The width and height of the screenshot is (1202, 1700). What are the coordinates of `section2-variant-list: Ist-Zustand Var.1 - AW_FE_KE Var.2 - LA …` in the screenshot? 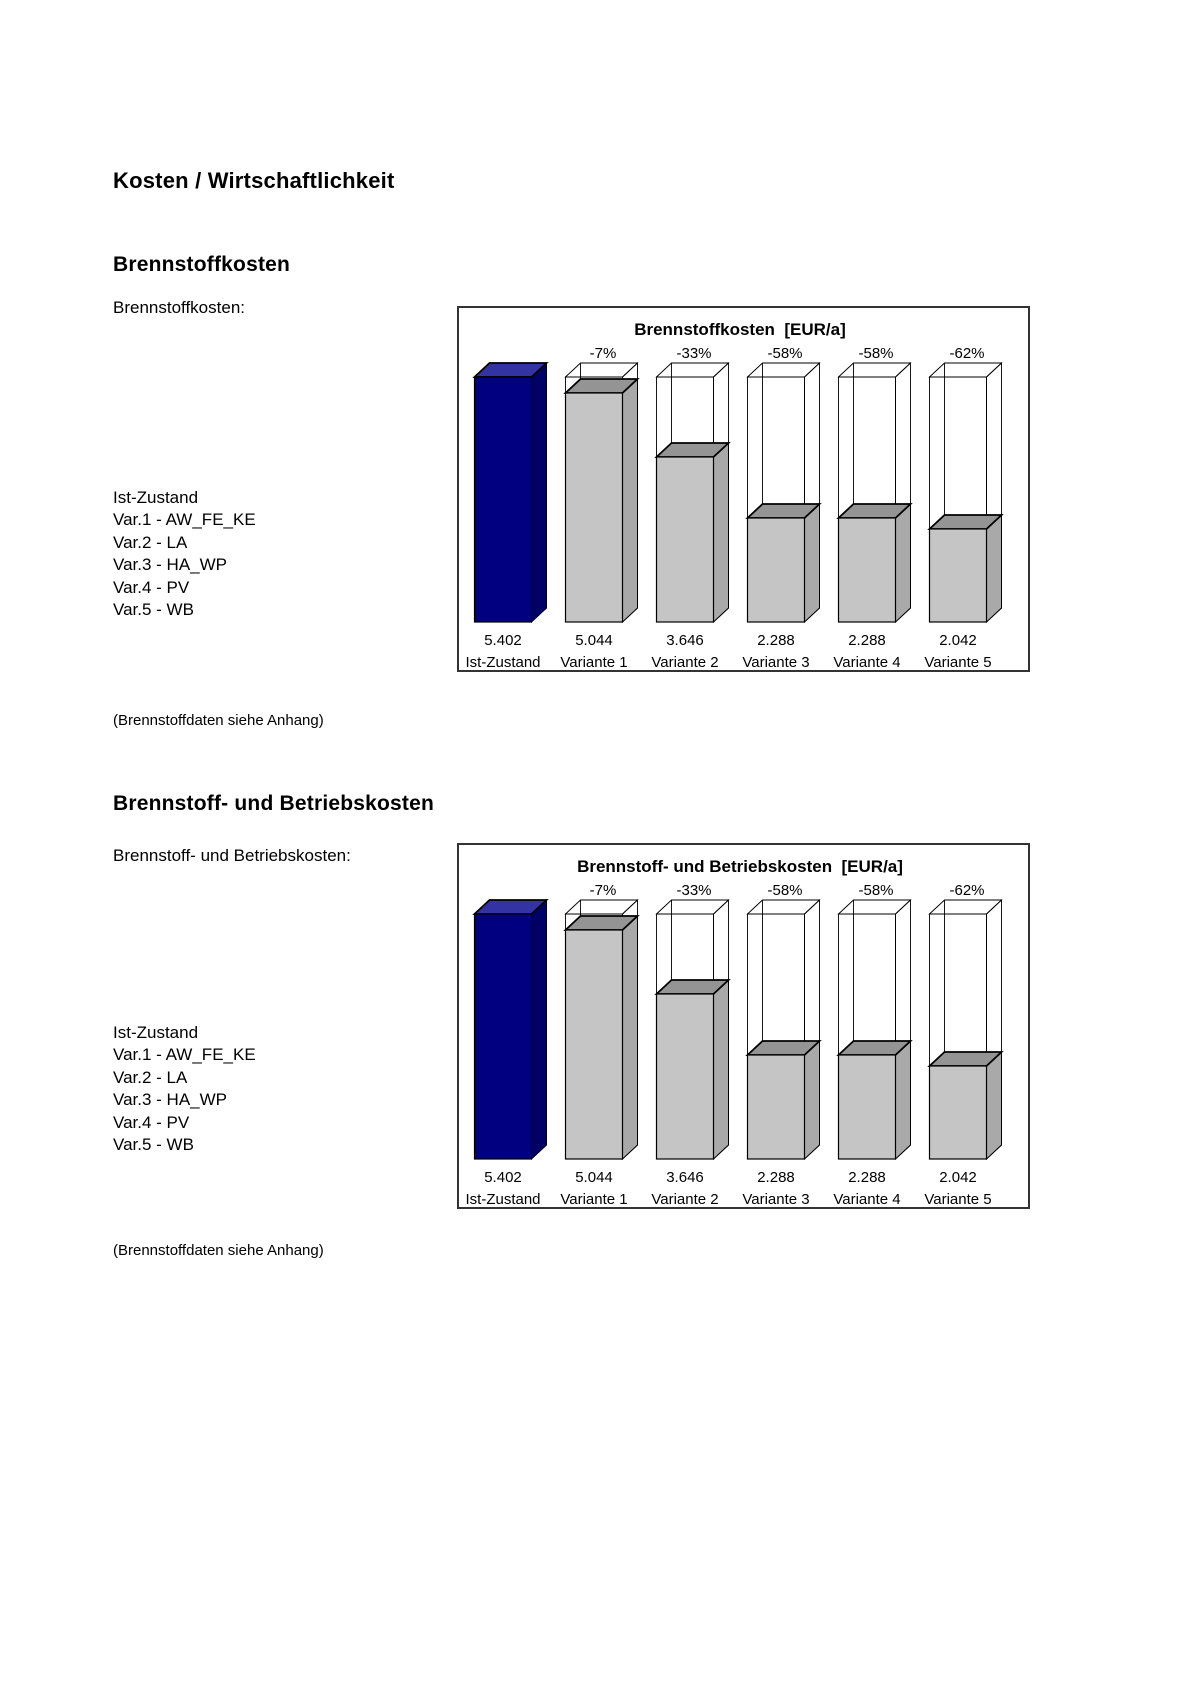 It's located at (184, 1089).